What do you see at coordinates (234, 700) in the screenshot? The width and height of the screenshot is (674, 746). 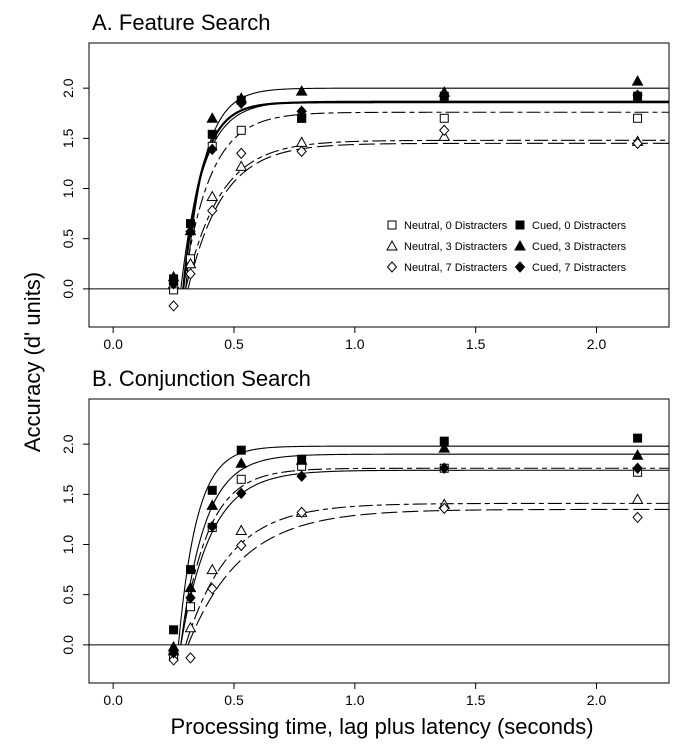 I see `panel-b-x-tick-label: 0.5` at bounding box center [234, 700].